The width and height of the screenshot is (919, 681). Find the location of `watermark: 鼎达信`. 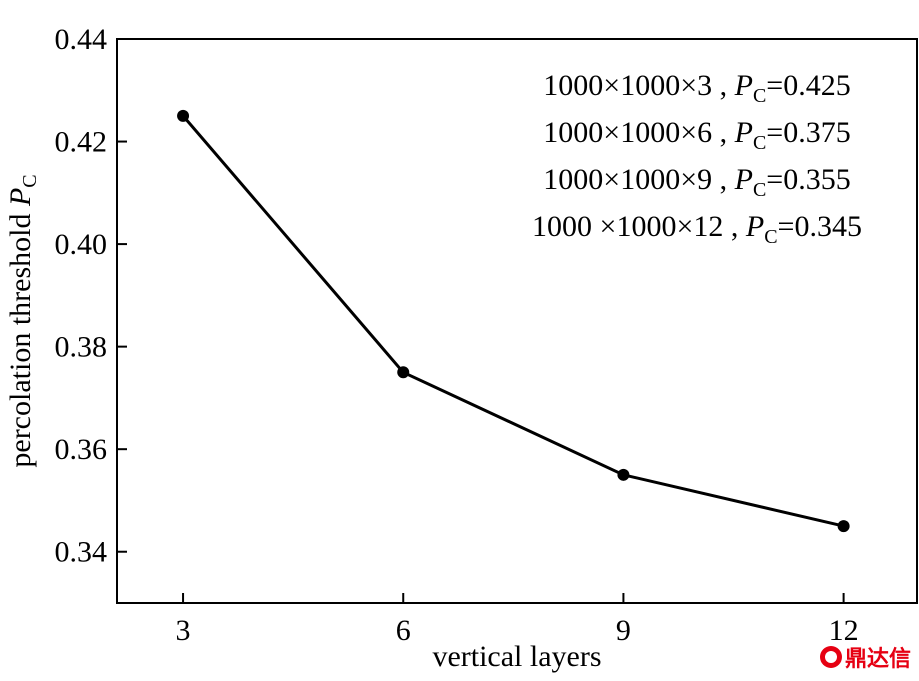

watermark: 鼎达信 is located at coordinates (865, 657).